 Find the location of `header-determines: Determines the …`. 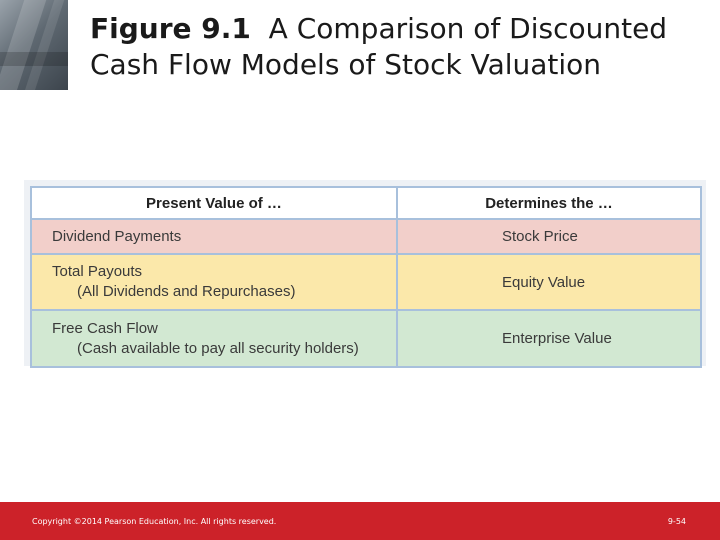

header-determines: Determines the … is located at coordinates (549, 203).